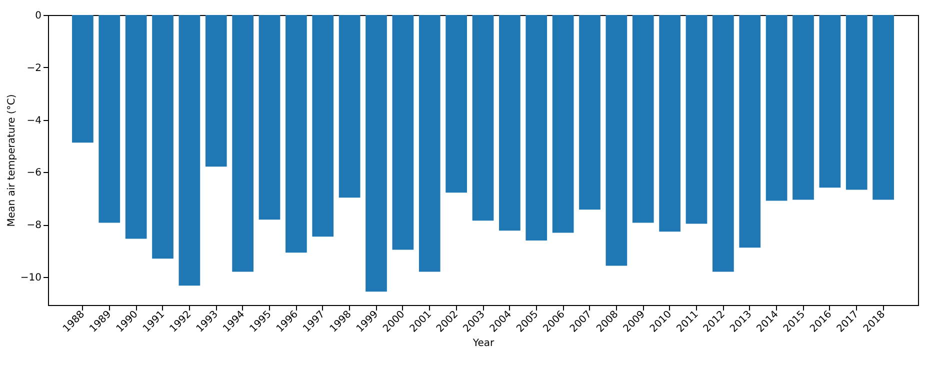 The width and height of the screenshot is (950, 374). Describe the element at coordinates (34, 226) in the screenshot. I see `y-tick-label: −8` at that location.